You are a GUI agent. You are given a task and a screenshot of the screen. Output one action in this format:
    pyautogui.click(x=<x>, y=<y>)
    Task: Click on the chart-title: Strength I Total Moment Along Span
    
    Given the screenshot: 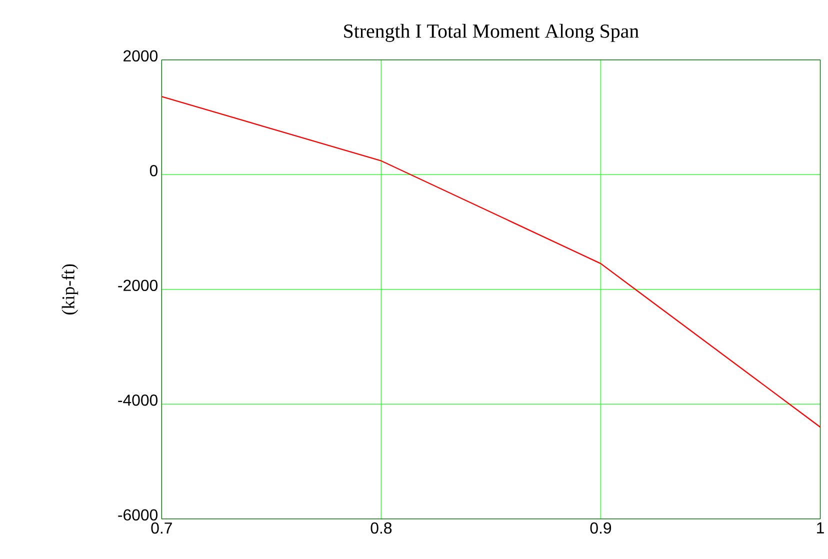 What is the action you would take?
    pyautogui.click(x=491, y=33)
    